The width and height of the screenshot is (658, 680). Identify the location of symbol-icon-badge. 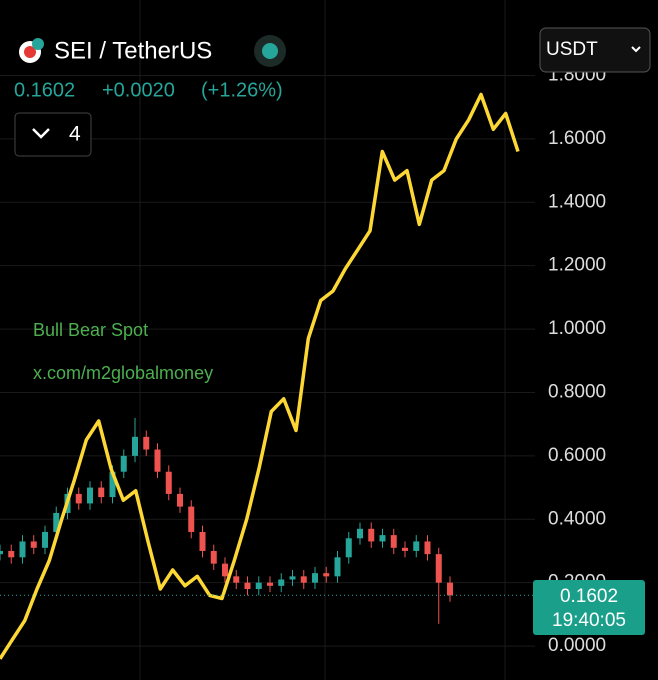
(38, 44).